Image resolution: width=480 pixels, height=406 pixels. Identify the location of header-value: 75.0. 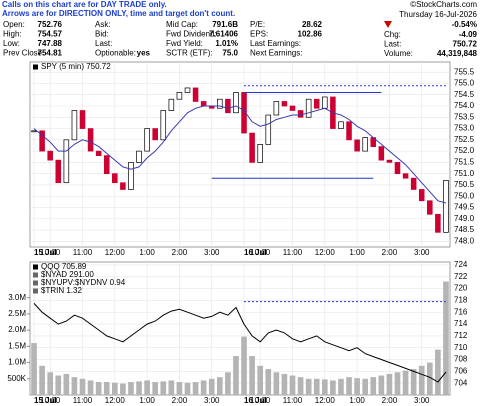
(230, 53).